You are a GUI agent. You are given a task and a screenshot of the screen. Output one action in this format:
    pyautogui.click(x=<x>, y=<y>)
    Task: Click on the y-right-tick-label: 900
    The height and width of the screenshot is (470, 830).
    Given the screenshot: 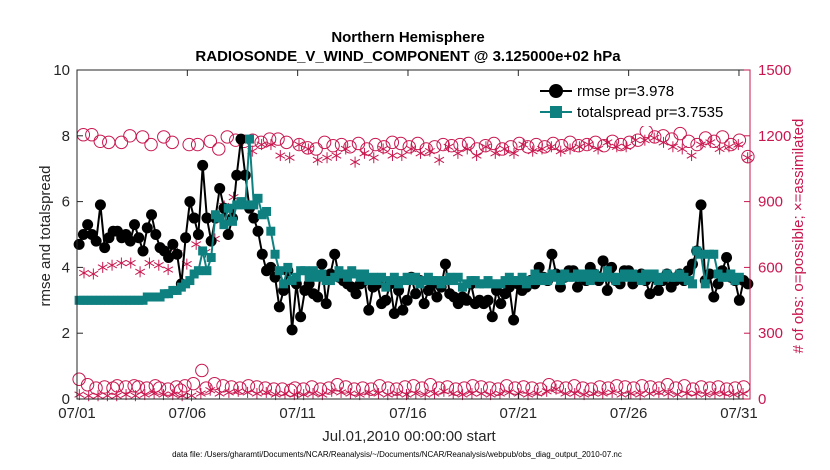 What is the action you would take?
    pyautogui.click(x=770, y=202)
    